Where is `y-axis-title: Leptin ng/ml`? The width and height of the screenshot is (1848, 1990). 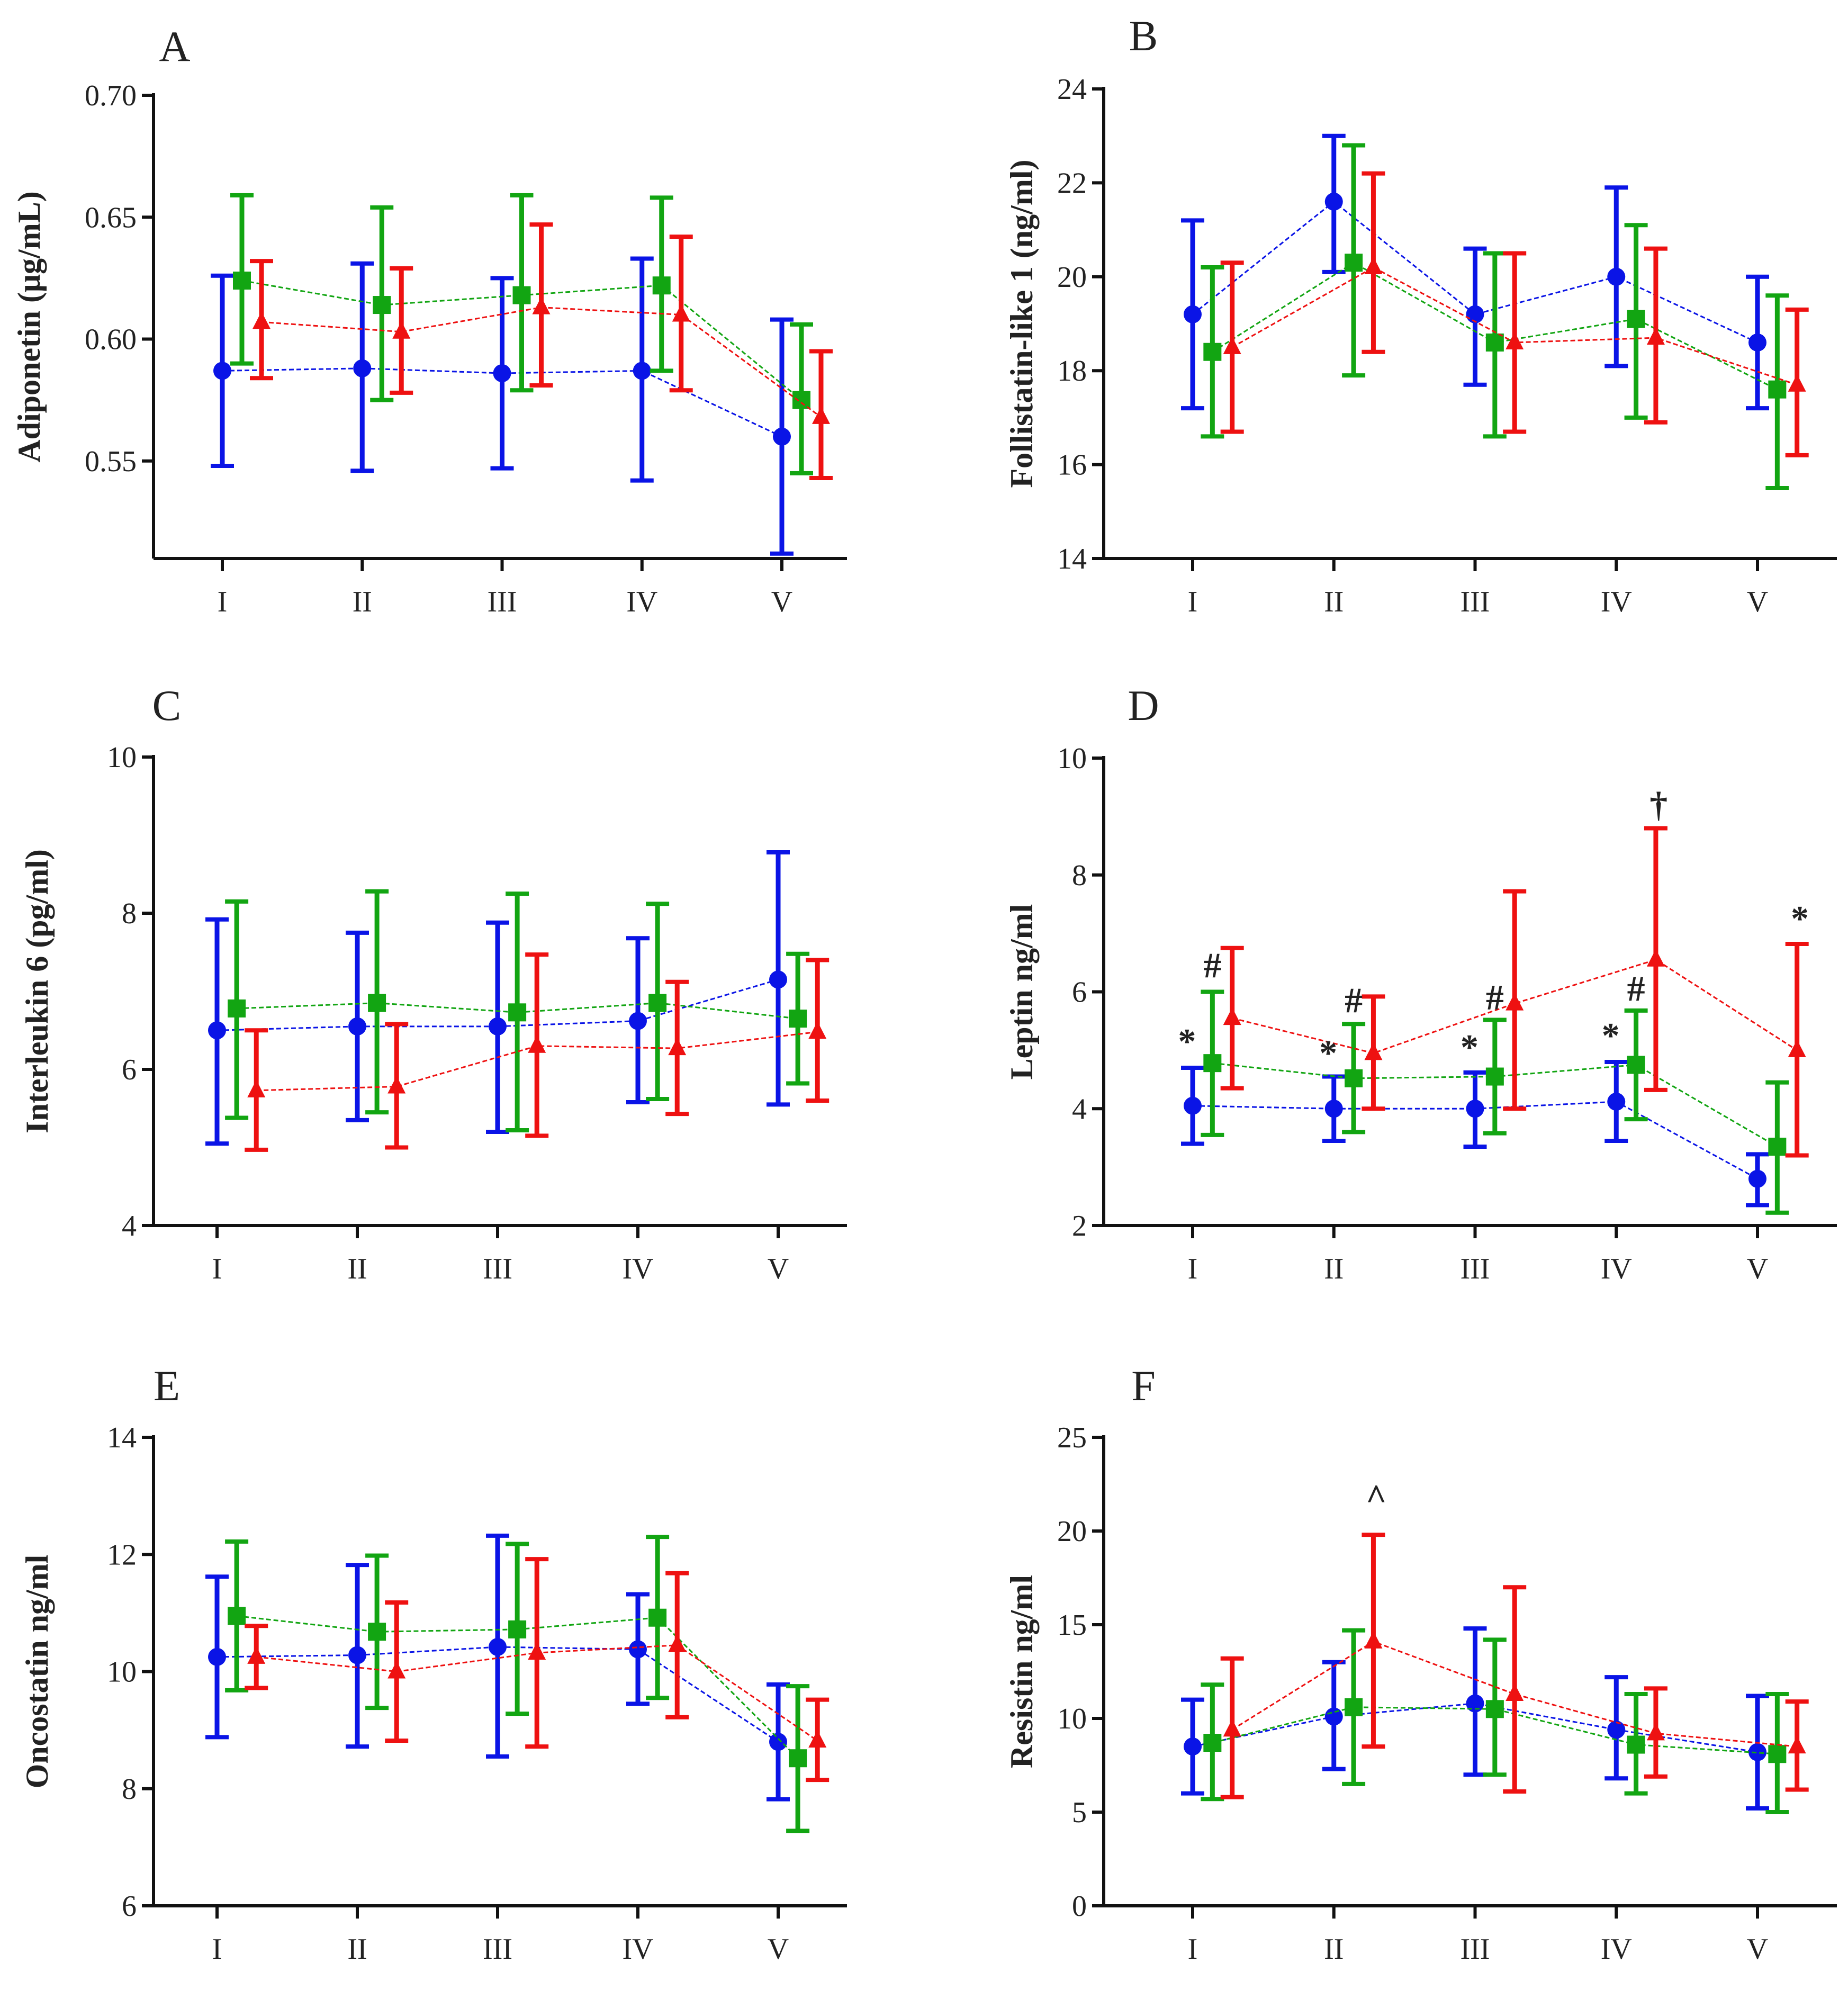 y-axis-title: Leptin ng/ml is located at coordinates (1021, 992).